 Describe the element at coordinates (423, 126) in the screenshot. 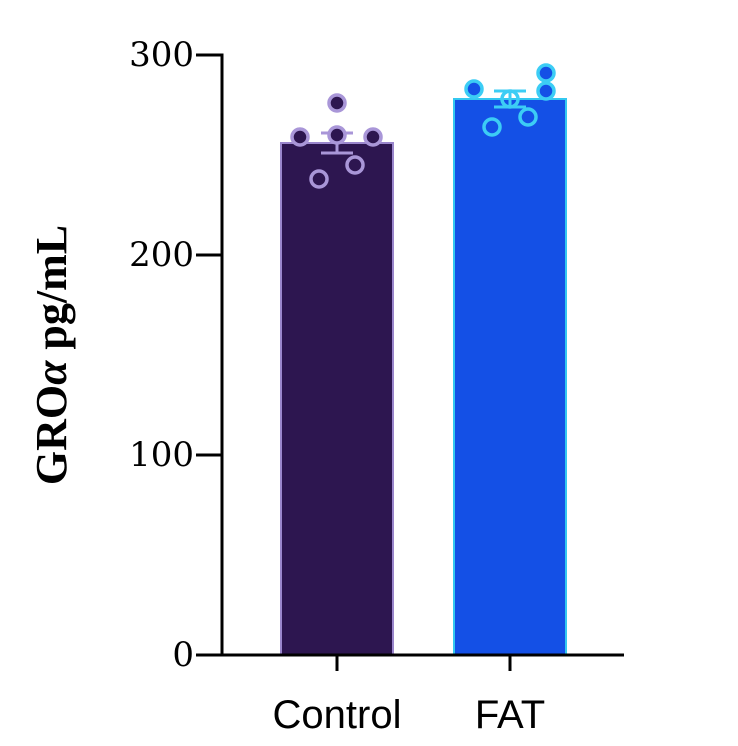

I see `data-points-layer` at that location.